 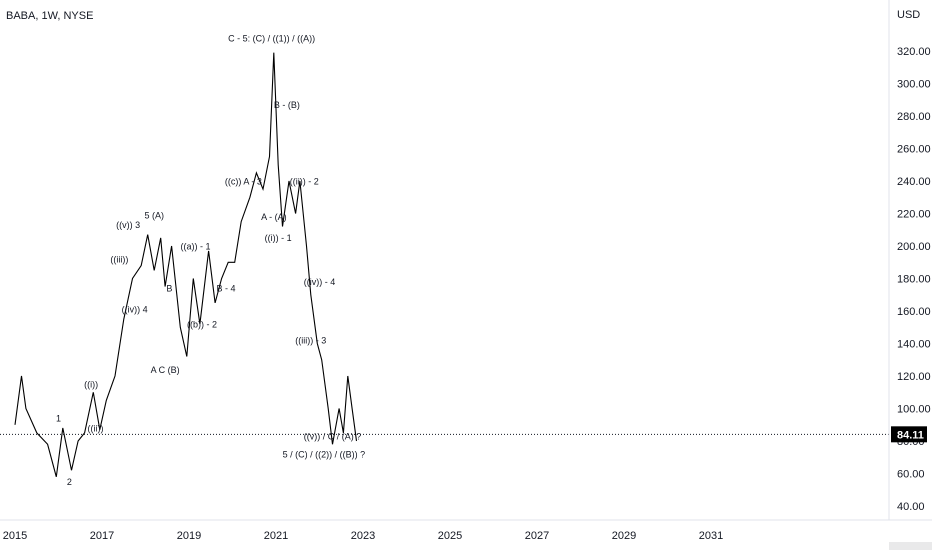 What do you see at coordinates (914, 410) in the screenshot?
I see `y-tick-label: 100.00` at bounding box center [914, 410].